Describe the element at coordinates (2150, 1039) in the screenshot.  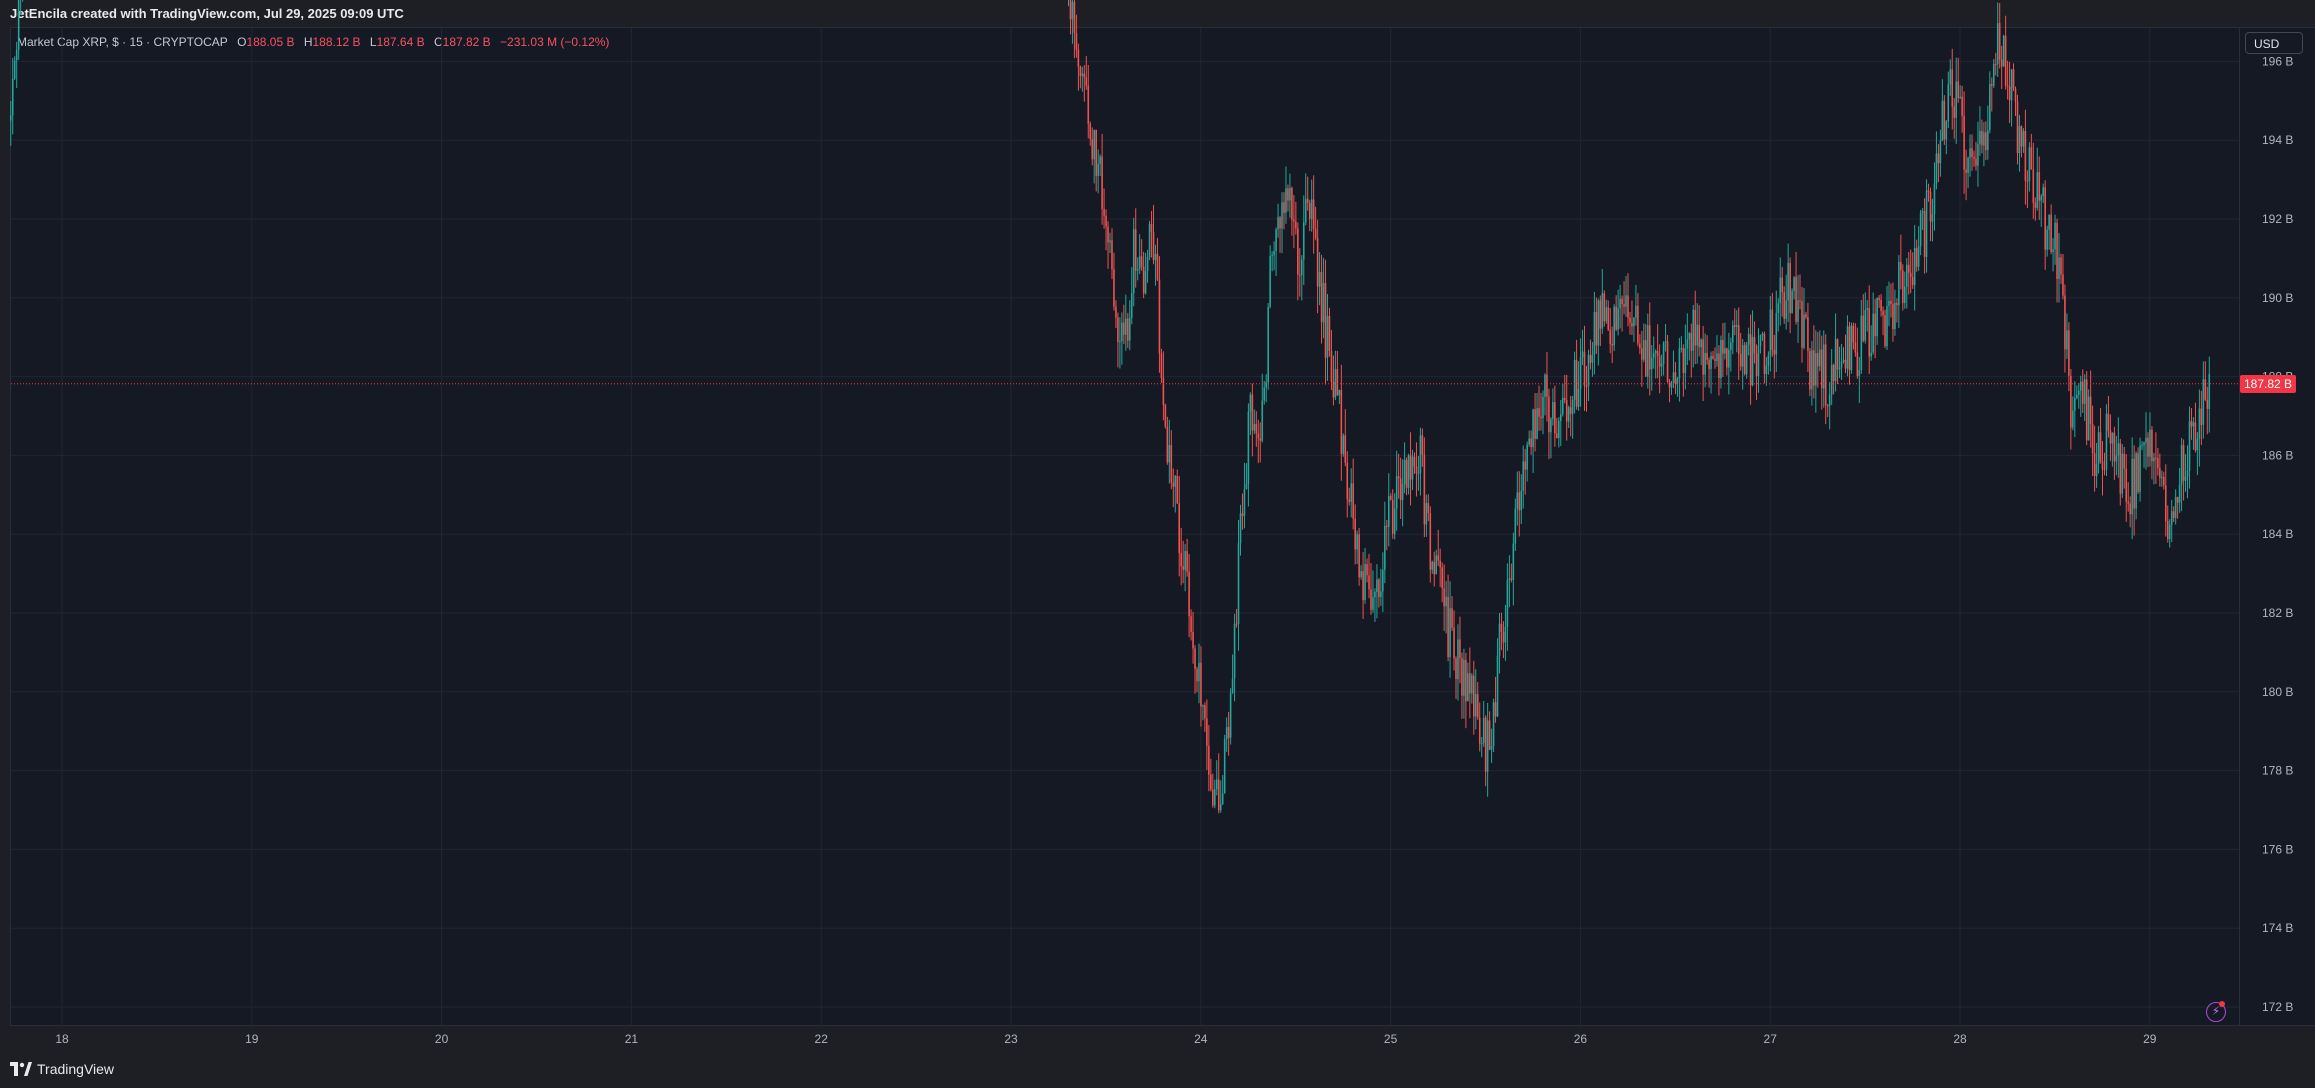
I see `x-tick-label: 29` at that location.